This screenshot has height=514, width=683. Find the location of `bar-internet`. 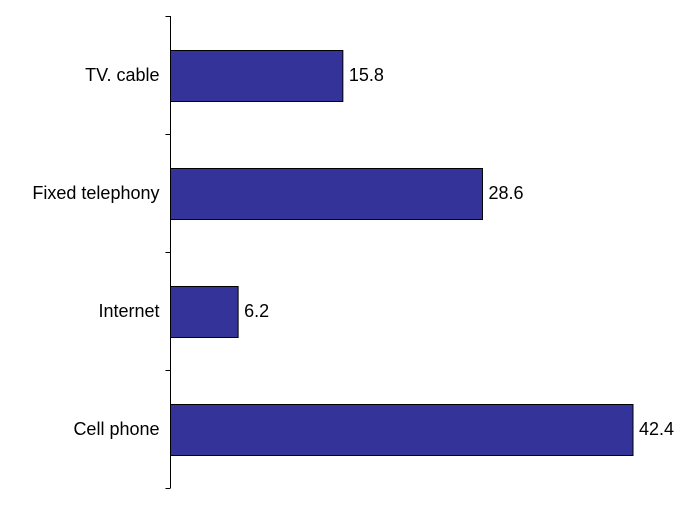

bar-internet is located at coordinates (204, 312).